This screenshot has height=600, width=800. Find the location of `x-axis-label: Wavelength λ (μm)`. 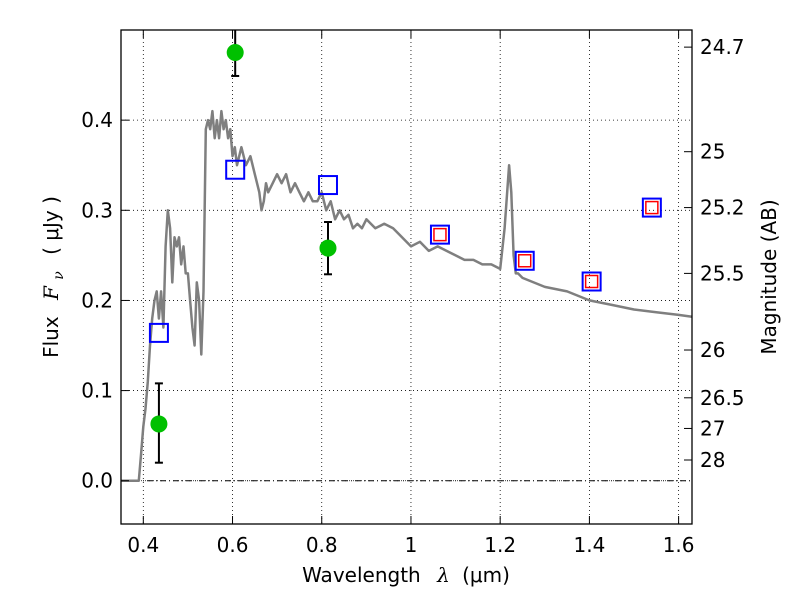

x-axis-label: Wavelength λ (μm) is located at coordinates (406, 575).